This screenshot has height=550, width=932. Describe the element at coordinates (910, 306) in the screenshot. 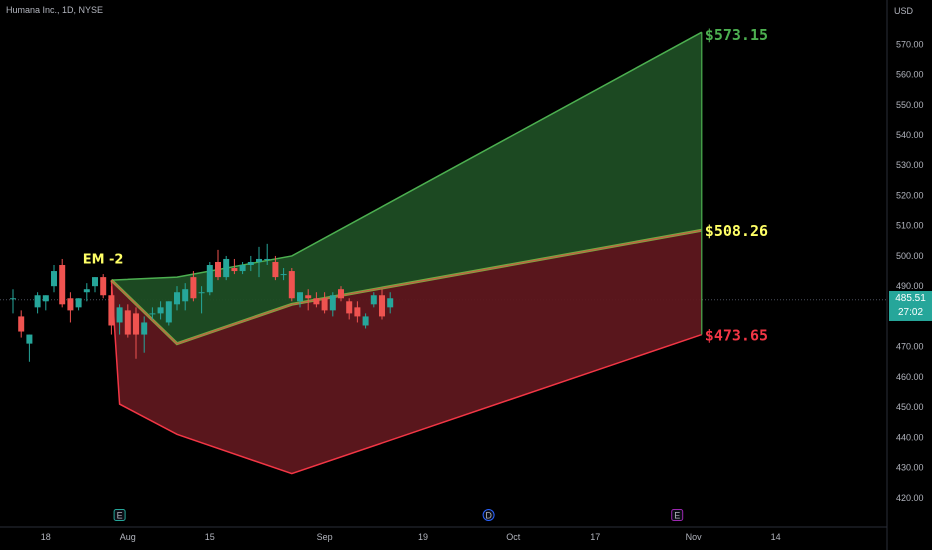

I see `last-price-badge: 485.51 27:02` at that location.